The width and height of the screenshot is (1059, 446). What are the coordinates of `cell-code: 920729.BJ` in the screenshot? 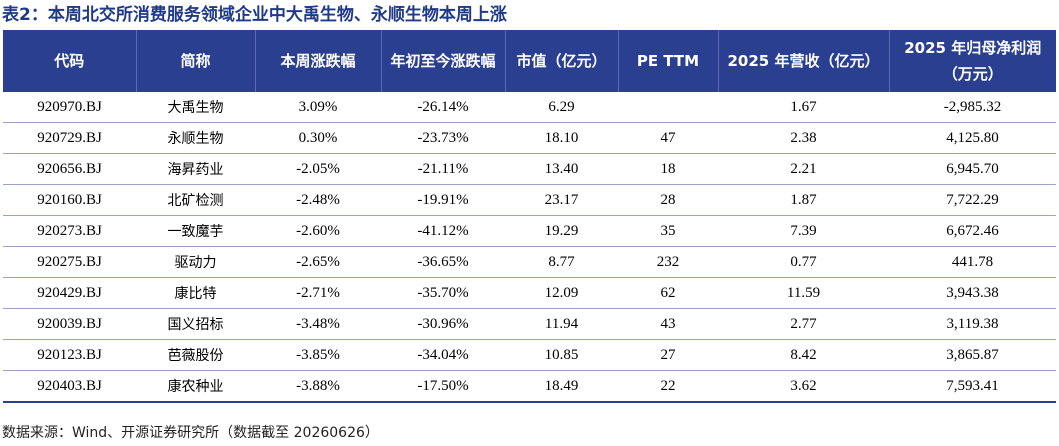 It's located at (69, 138).